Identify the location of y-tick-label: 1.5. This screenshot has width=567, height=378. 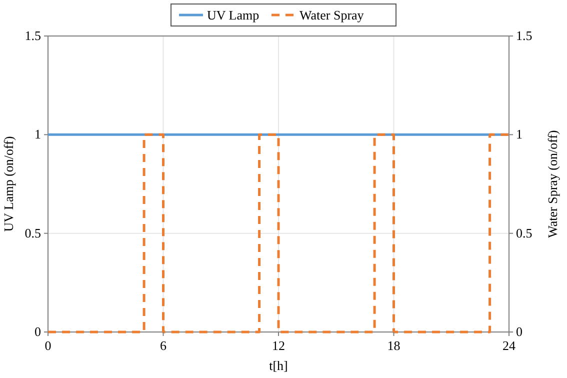
(32, 35).